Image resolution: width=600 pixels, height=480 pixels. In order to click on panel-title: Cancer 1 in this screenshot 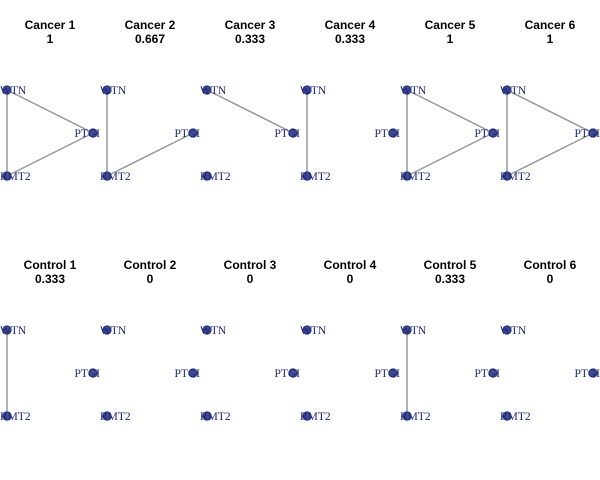, I will do `click(50, 25)`.